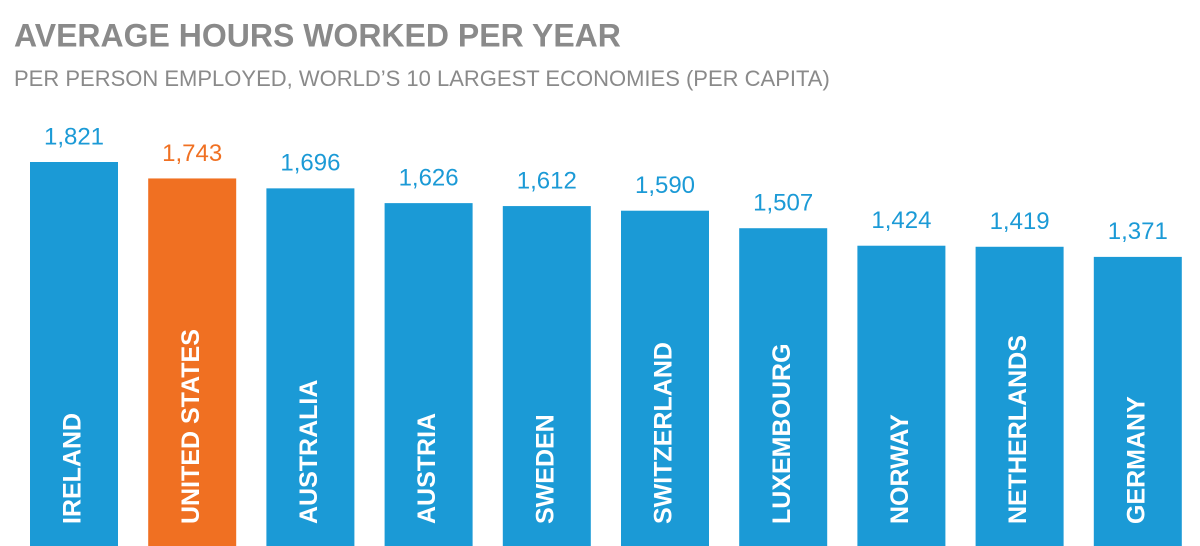  Describe the element at coordinates (664, 433) in the screenshot. I see `category-label: SWITZERLAND` at that location.